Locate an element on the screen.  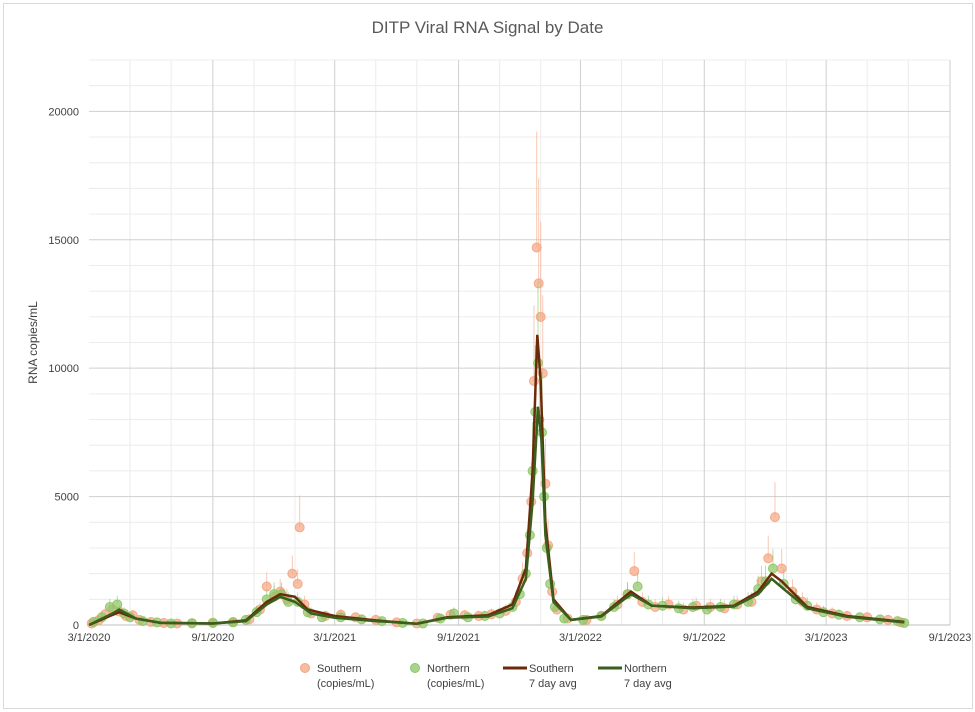
y-tick-label: 15000 is located at coordinates (63, 241).